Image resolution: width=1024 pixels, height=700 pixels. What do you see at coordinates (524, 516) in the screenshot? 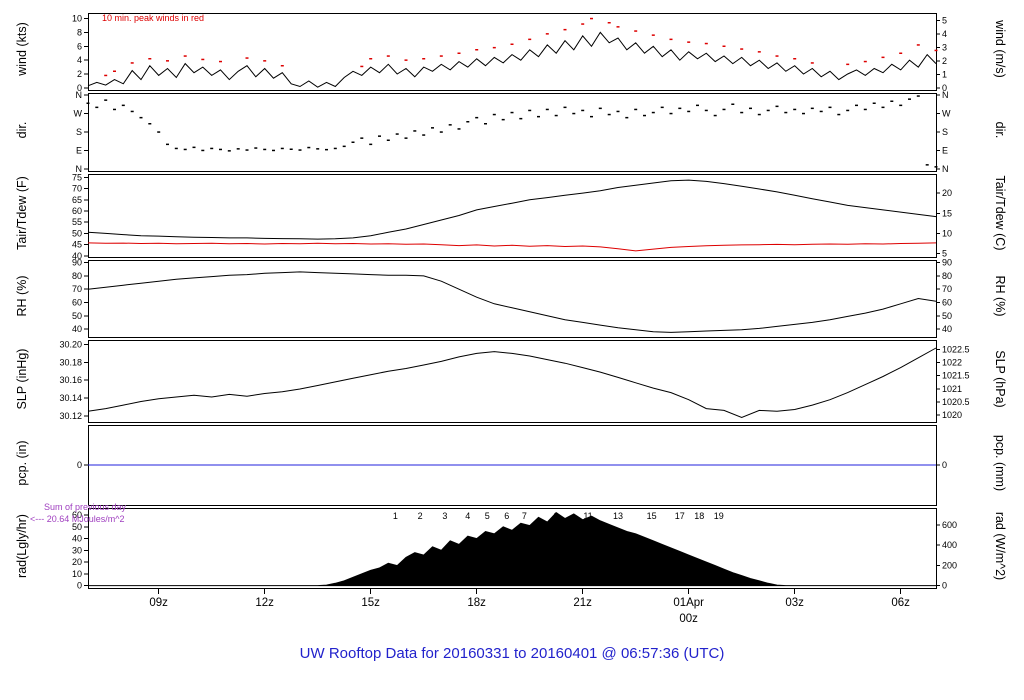
I see `svg-text: 7` at bounding box center [524, 516].